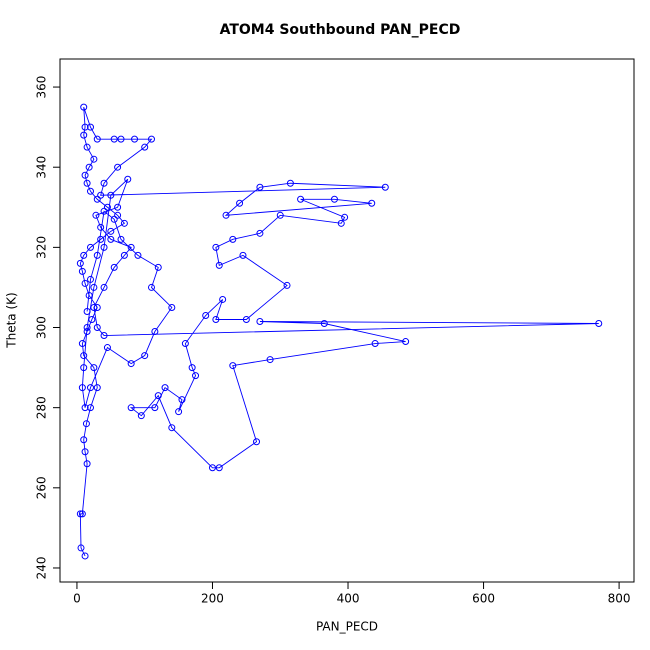 Image resolution: width=650 pixels, height=650 pixels. I want to click on x-tick-label: 0, so click(77, 599).